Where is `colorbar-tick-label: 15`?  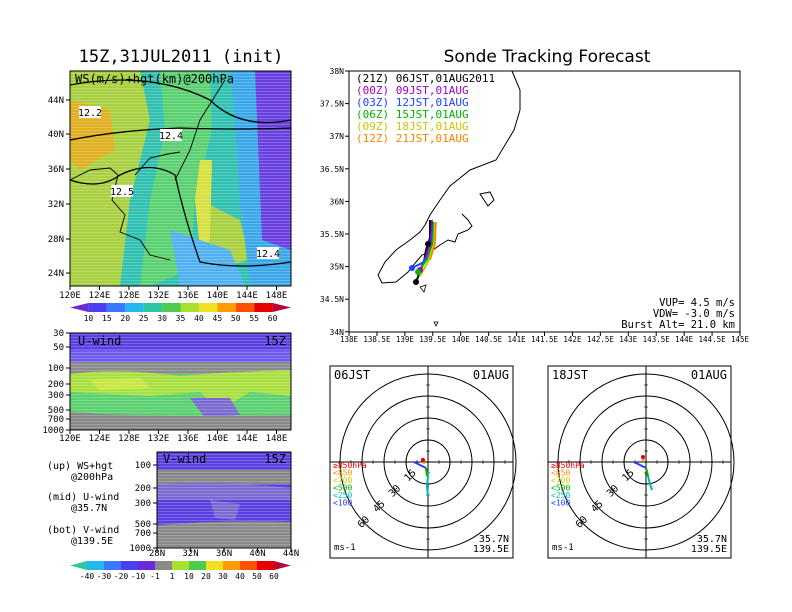 colorbar-tick-label: 15 is located at coordinates (107, 318).